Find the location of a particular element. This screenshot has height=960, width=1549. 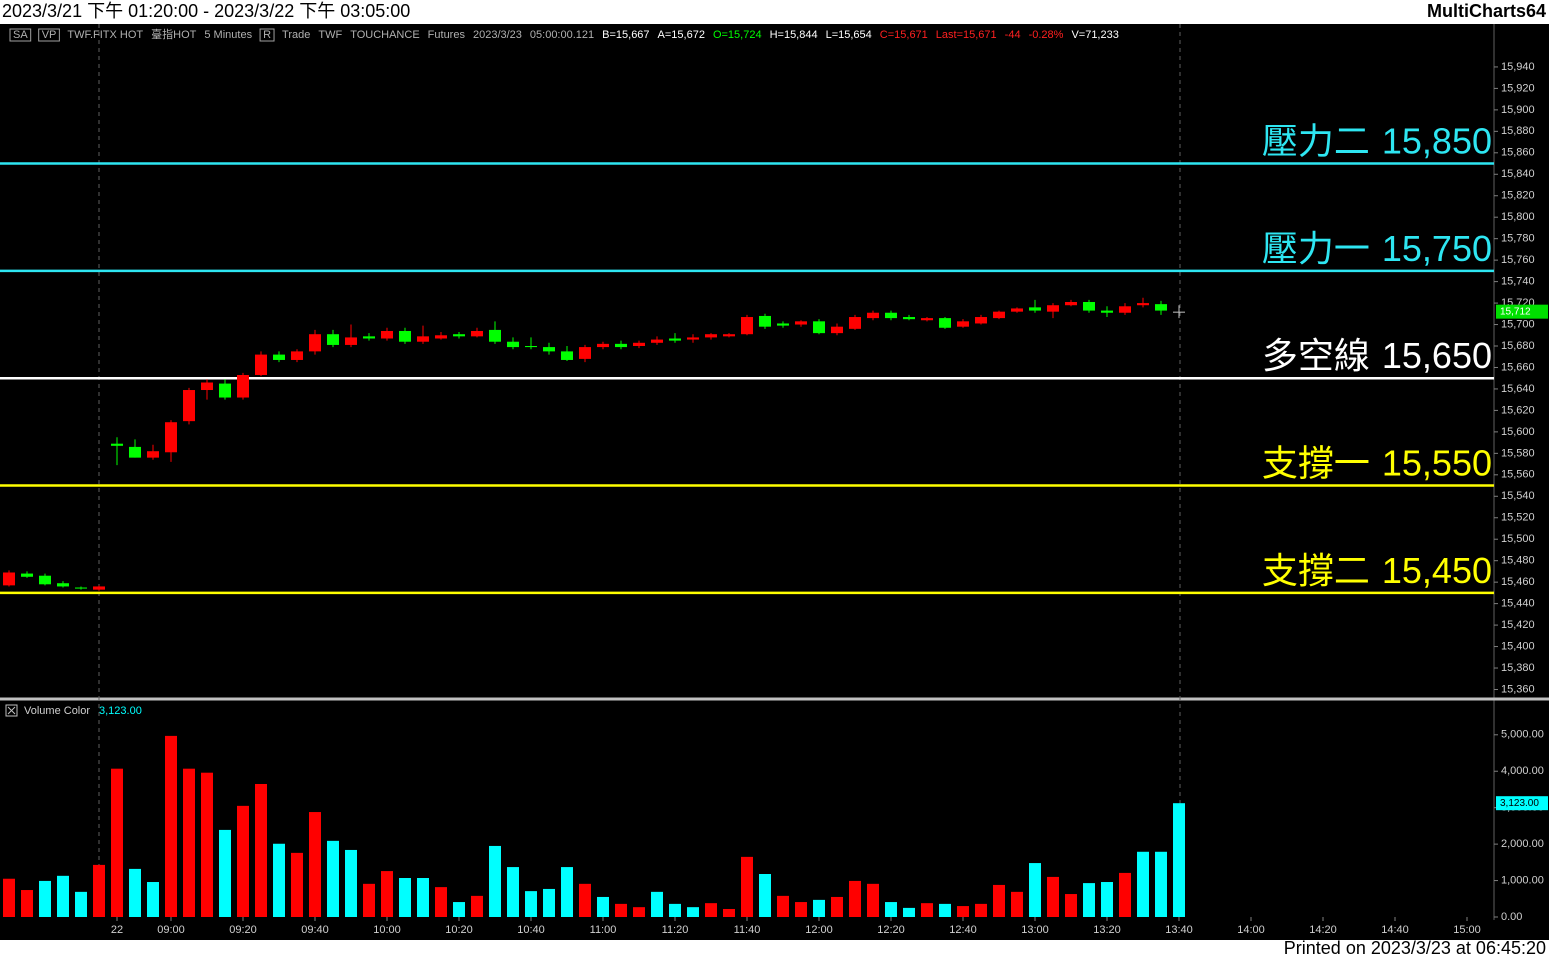

last-value-label: 3,123.00 is located at coordinates (1519, 803).